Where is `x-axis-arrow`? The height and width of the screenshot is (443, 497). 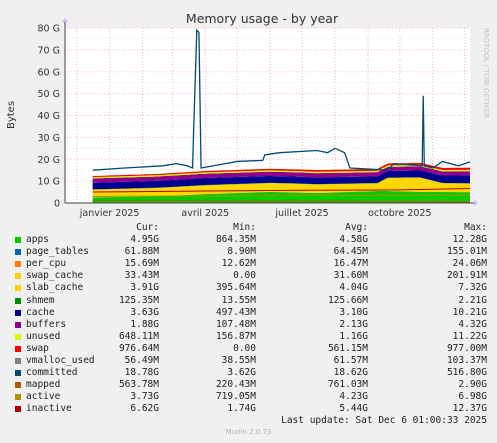 x-axis-arrow is located at coordinates (476, 203).